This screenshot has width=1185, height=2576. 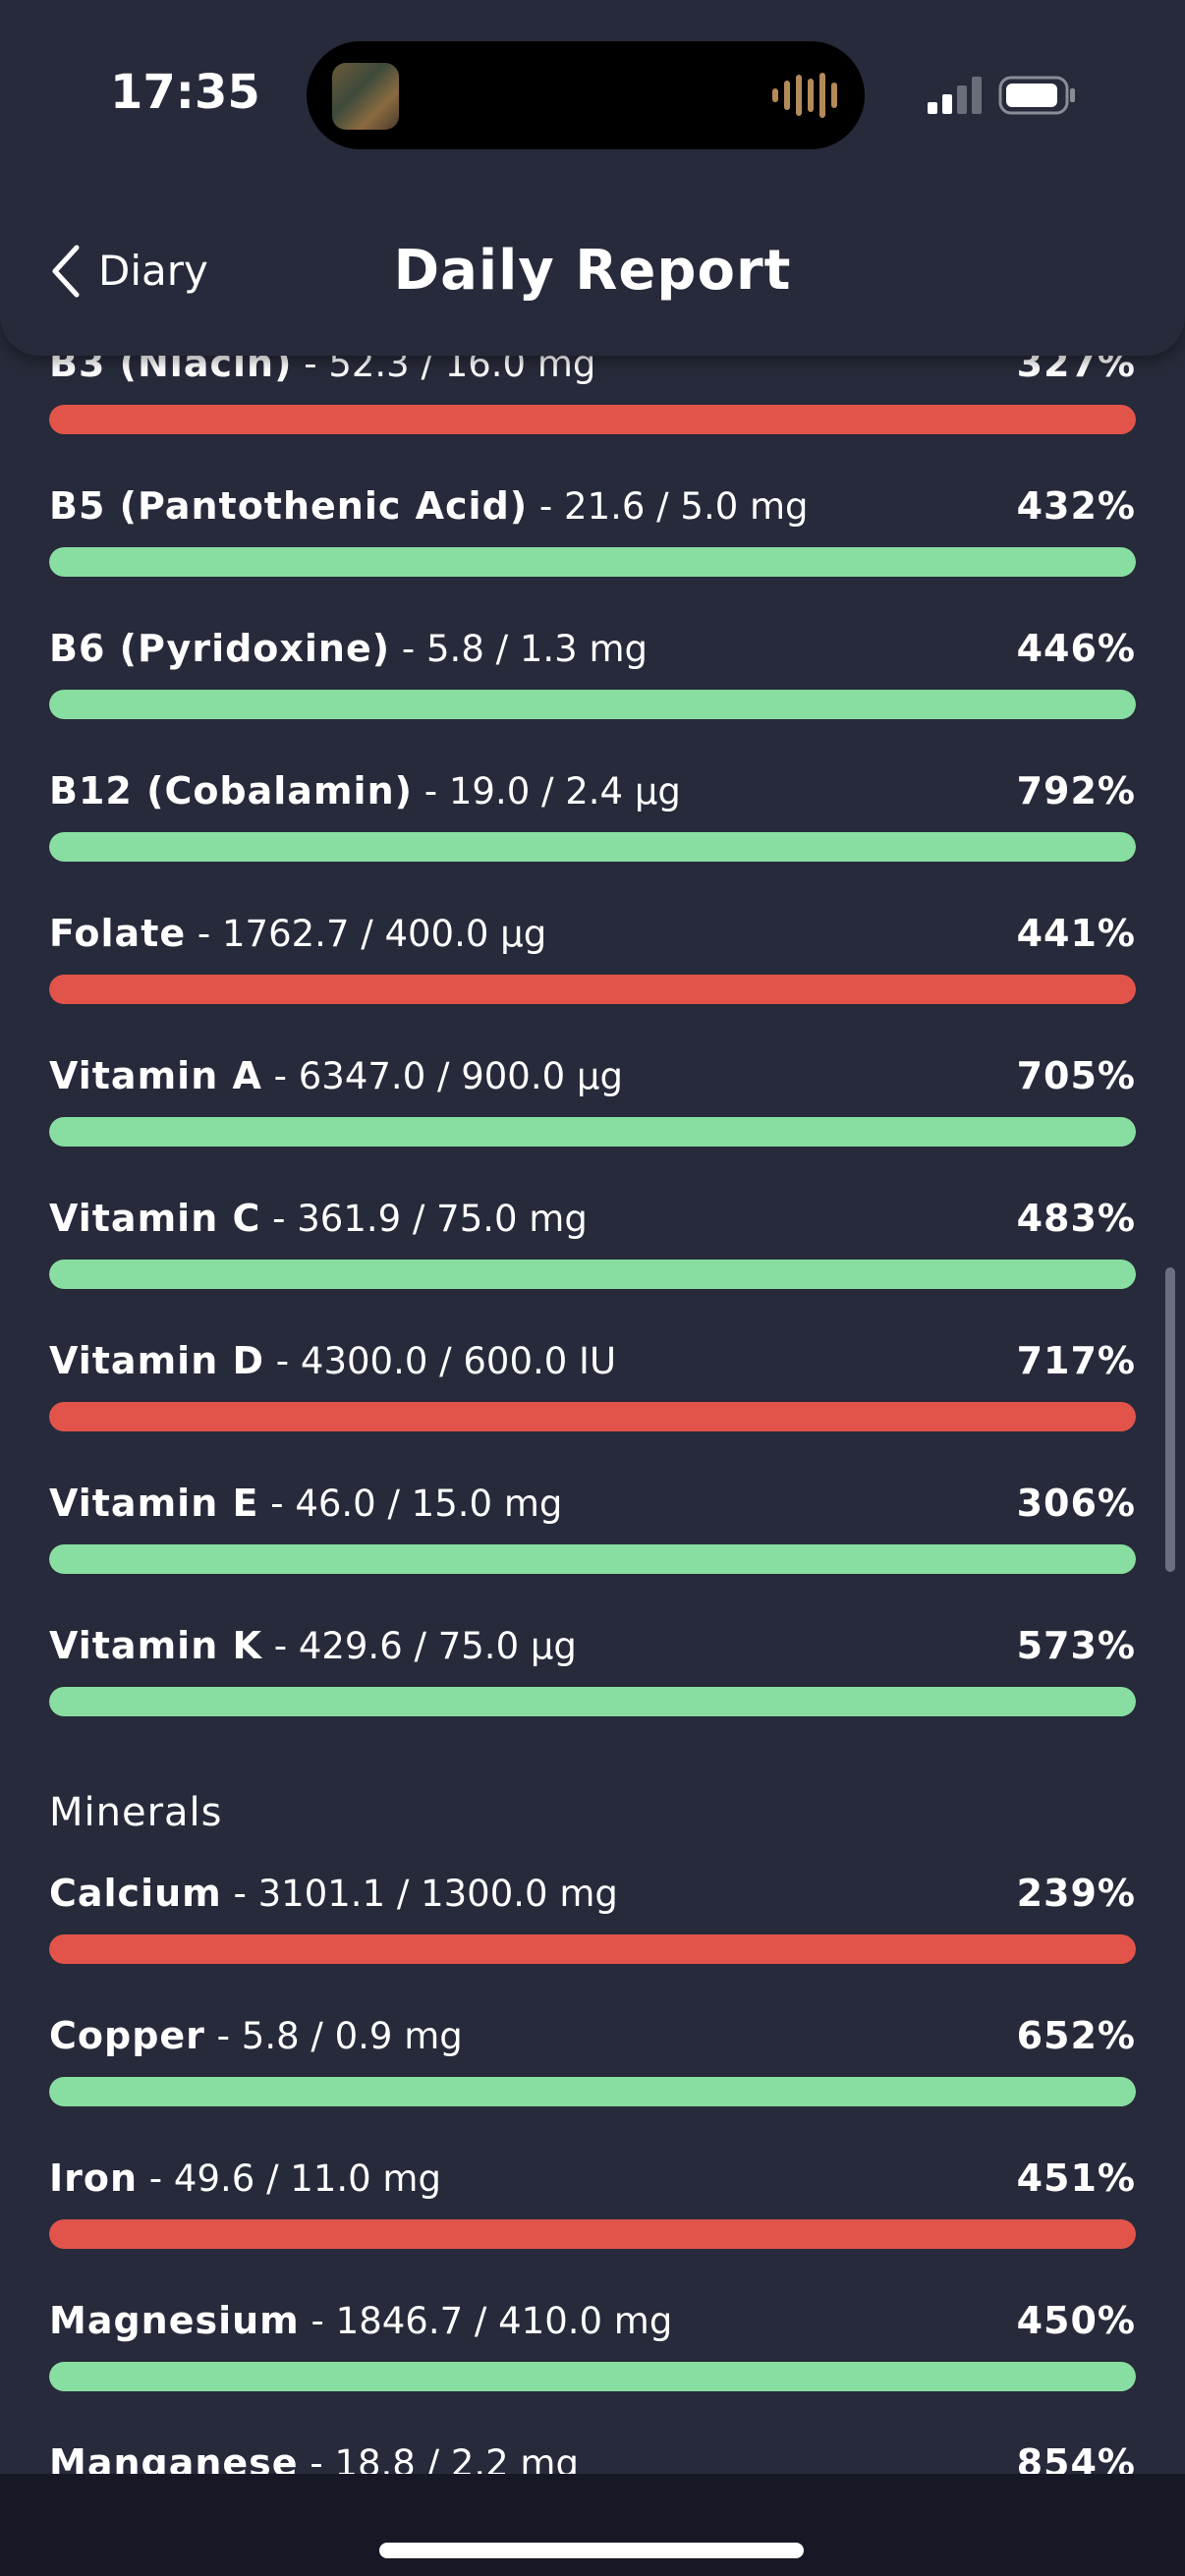 I want to click on nutrient-amount: 19.0 / 2.4 µg, so click(x=565, y=791).